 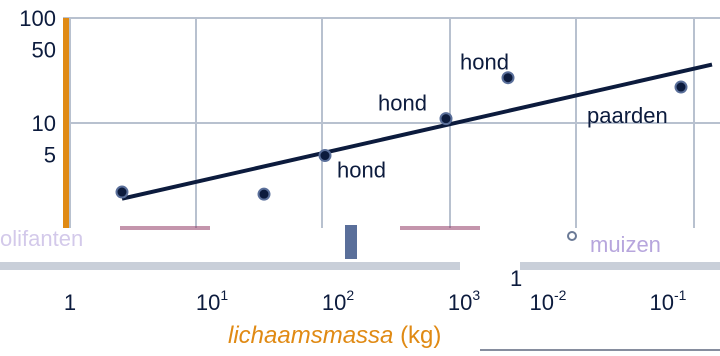 I want to click on y-tick-label: 100, so click(x=37, y=18).